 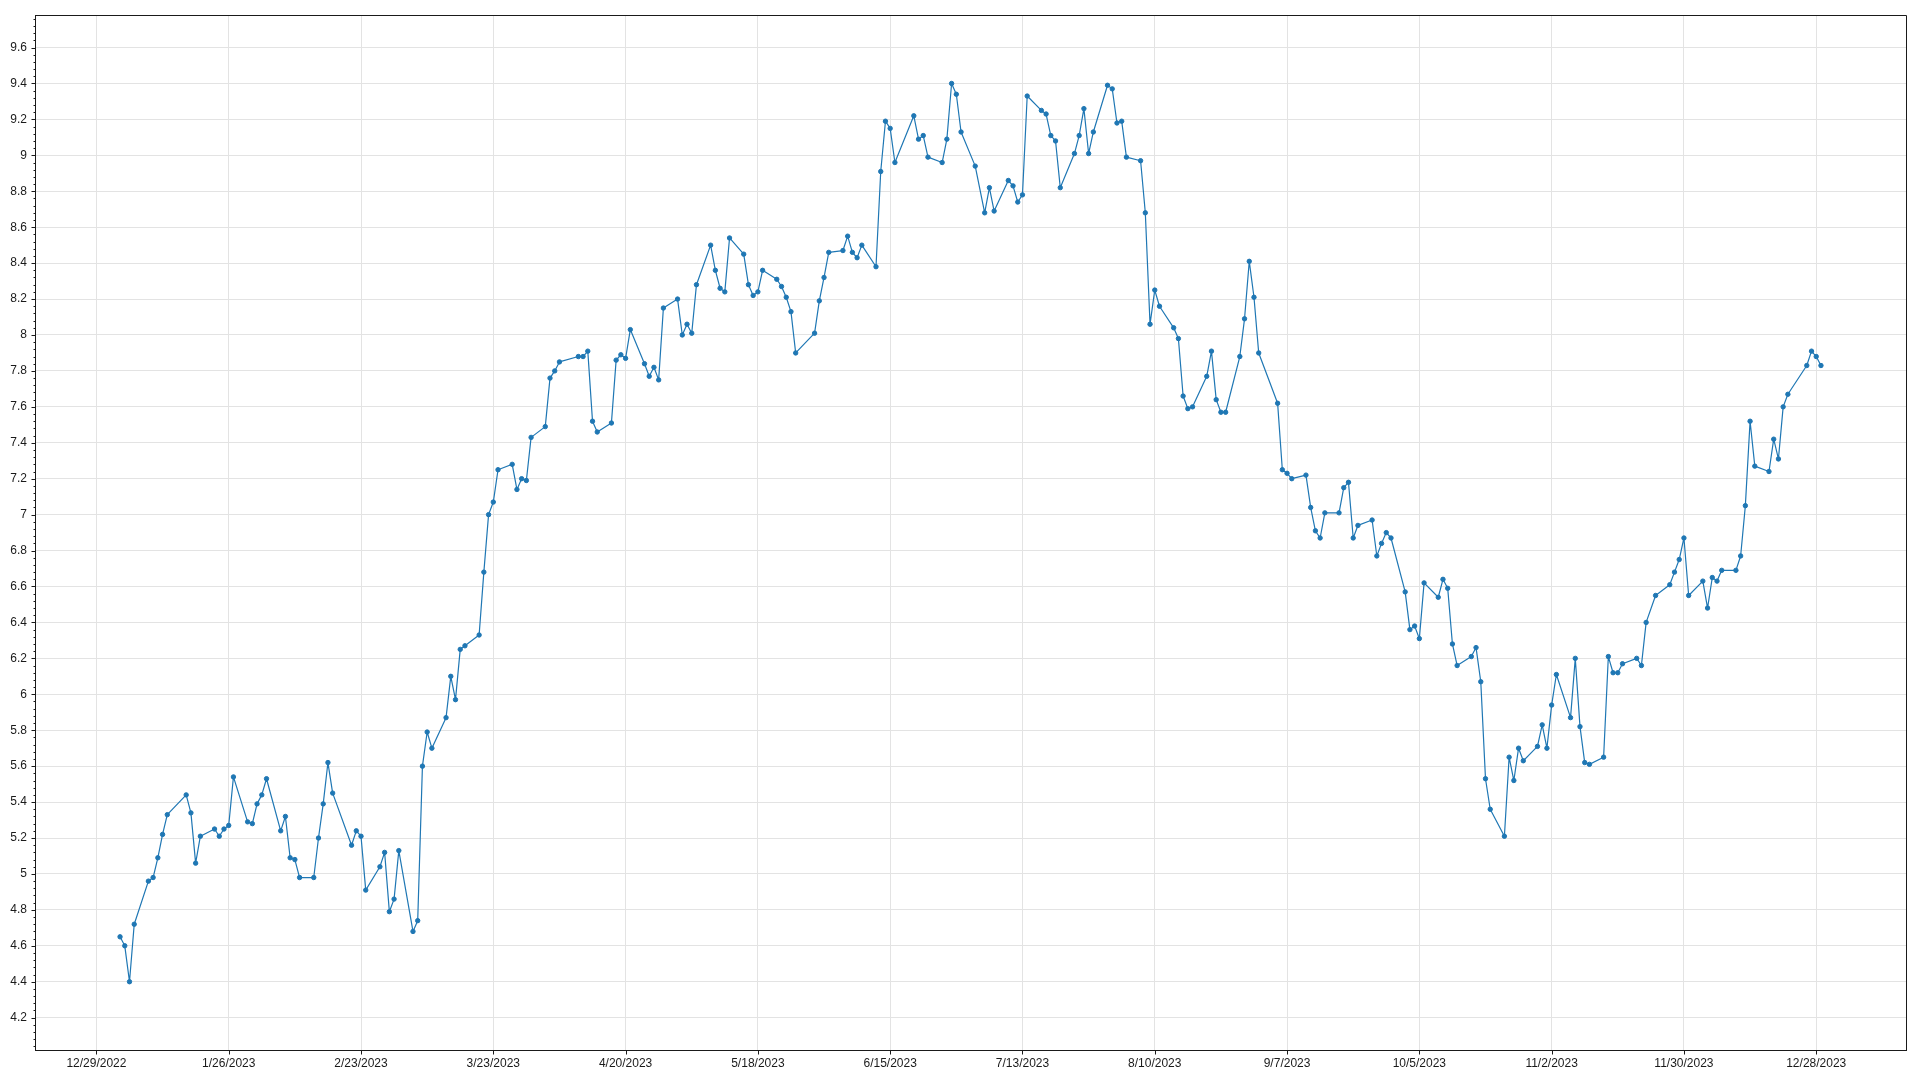 What do you see at coordinates (19, 226) in the screenshot?
I see `y-tick-label: 8.6` at bounding box center [19, 226].